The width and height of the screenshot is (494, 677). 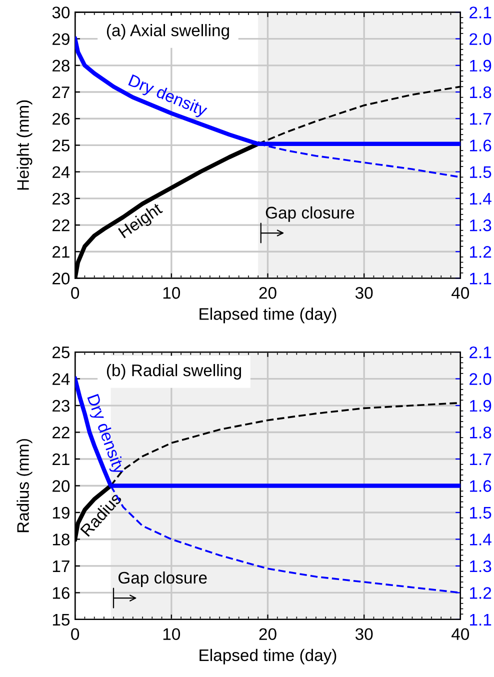 What do you see at coordinates (61, 566) in the screenshot?
I see `y-tick-label: 17` at bounding box center [61, 566].